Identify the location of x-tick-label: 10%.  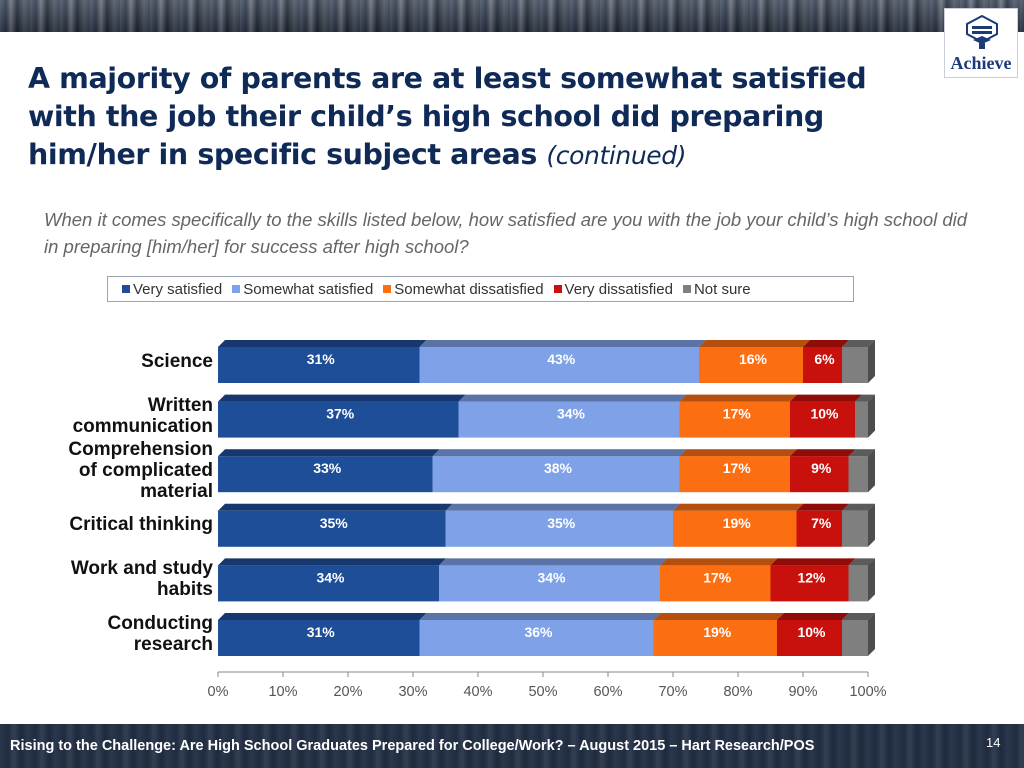
(282, 692).